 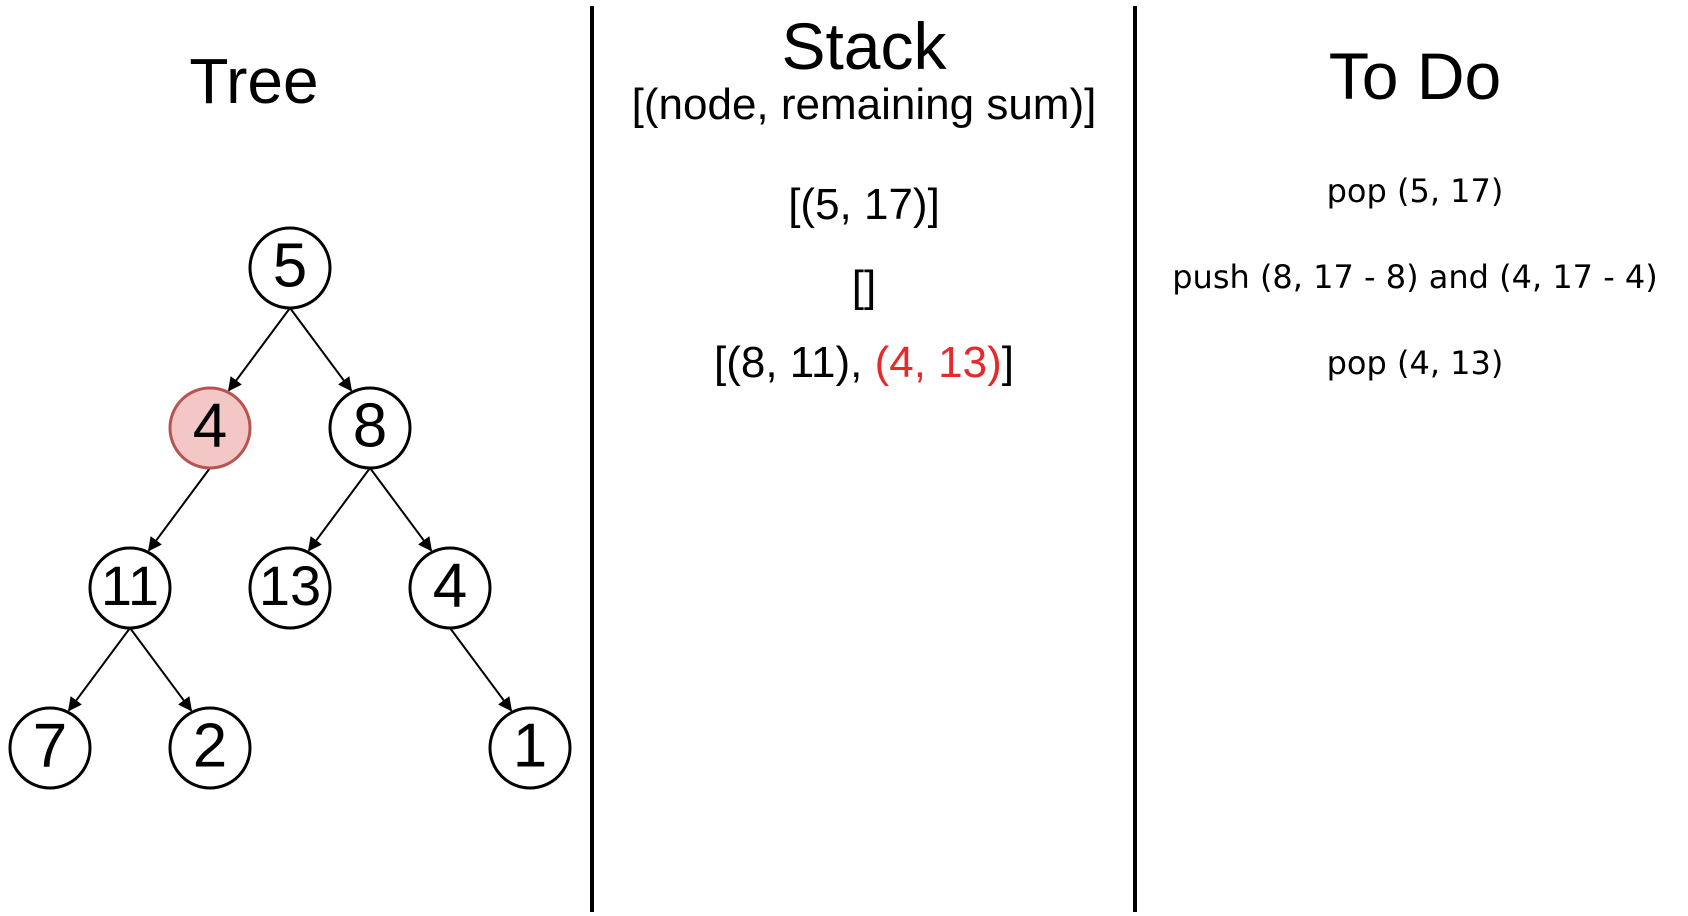 I want to click on tree-node-n7: 7, so click(x=50, y=748).